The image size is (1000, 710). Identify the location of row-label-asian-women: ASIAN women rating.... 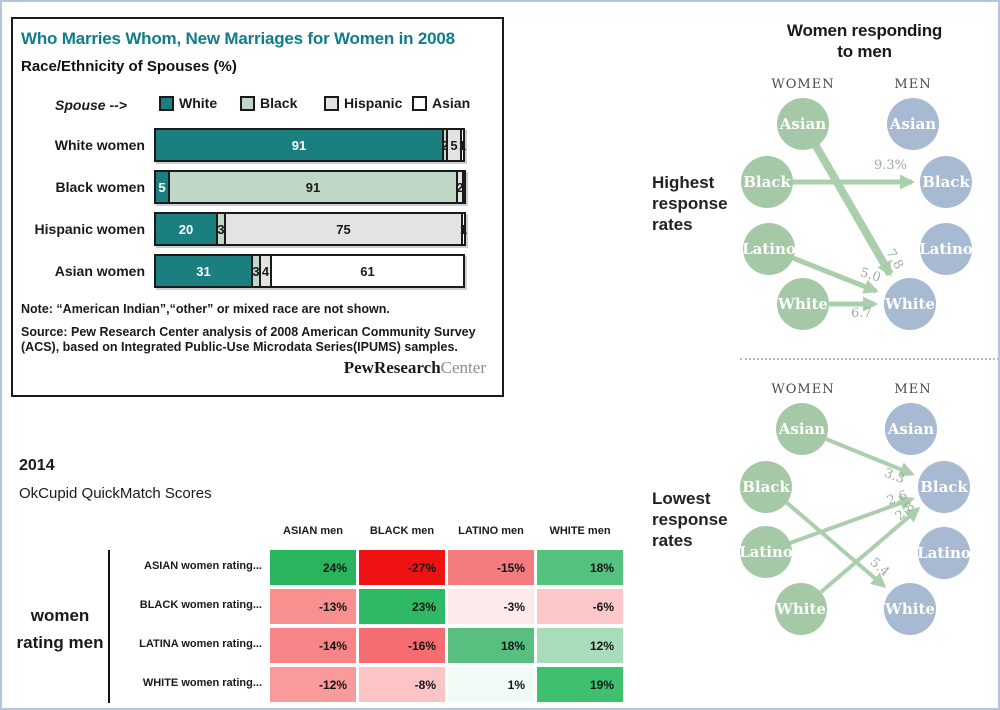
(203, 566).